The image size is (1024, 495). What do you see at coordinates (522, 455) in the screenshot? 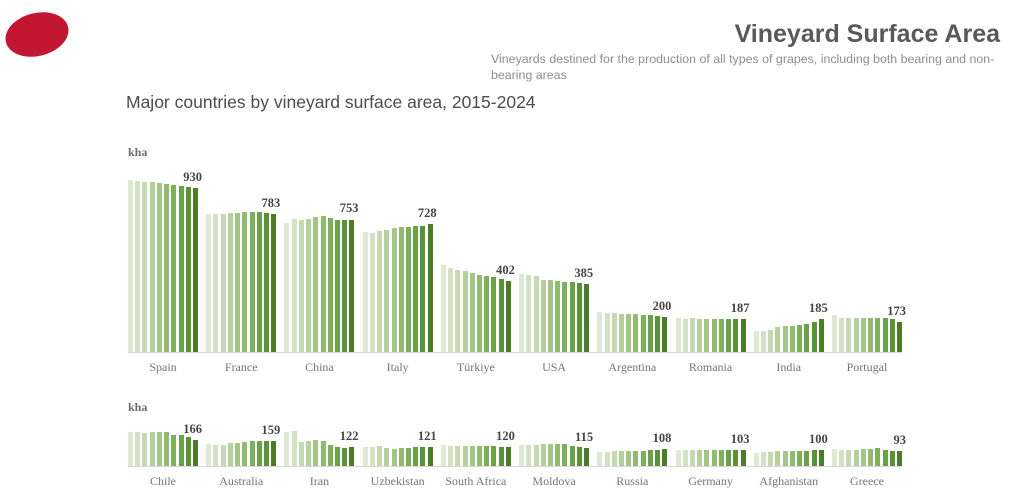
I see `bar-moldova-2015` at bounding box center [522, 455].